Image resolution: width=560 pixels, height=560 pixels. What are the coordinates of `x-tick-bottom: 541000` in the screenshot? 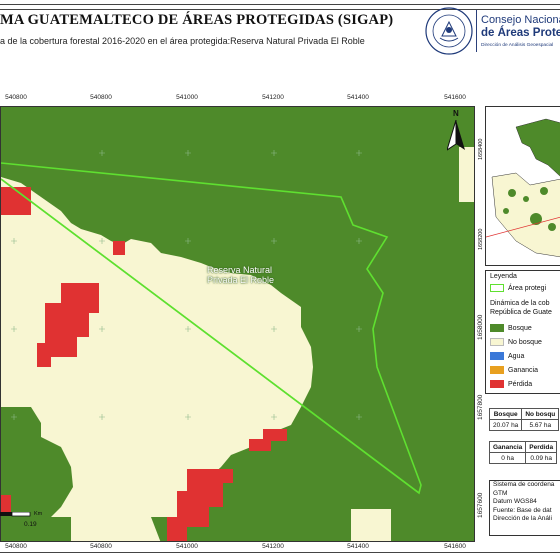 It's located at (187, 546).